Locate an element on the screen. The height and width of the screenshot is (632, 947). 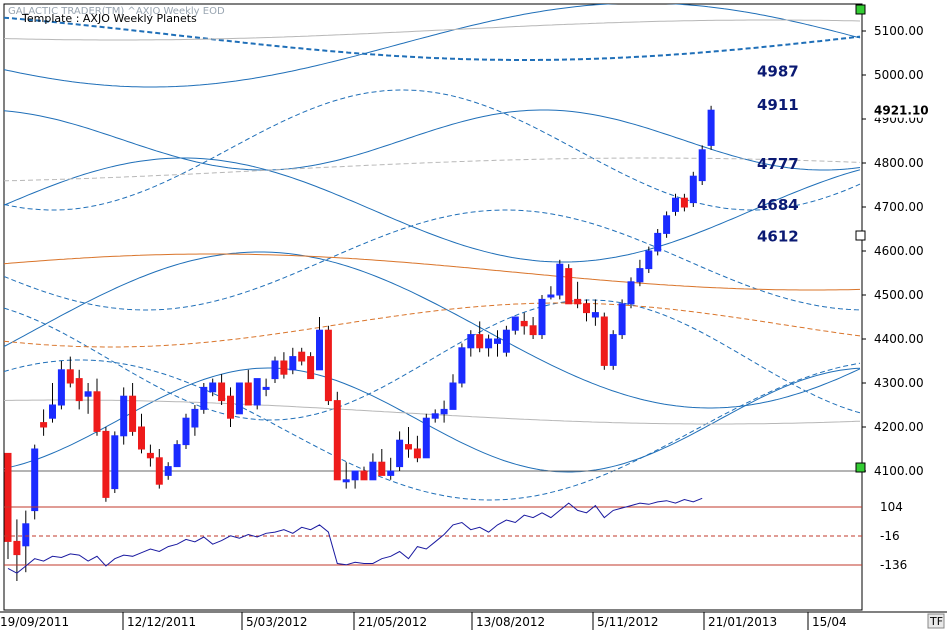
corner-badge-label: TF is located at coordinates (936, 621).